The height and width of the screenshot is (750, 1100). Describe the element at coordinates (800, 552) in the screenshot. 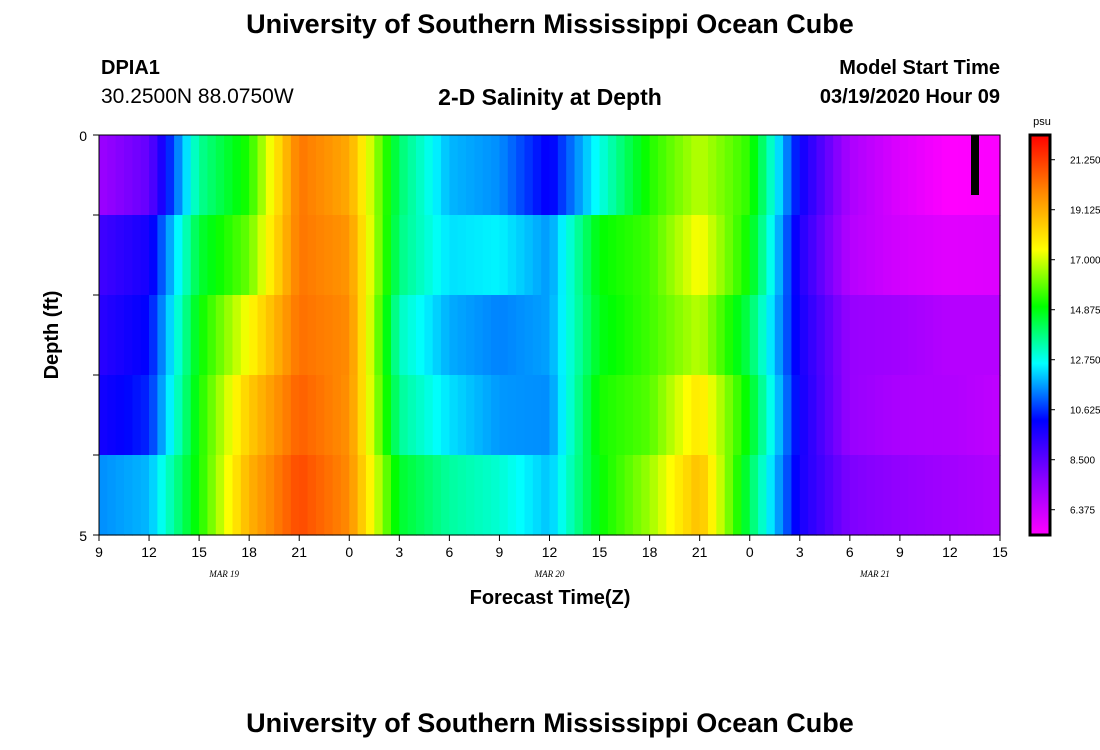

I see `x-tick-label: 3` at that location.